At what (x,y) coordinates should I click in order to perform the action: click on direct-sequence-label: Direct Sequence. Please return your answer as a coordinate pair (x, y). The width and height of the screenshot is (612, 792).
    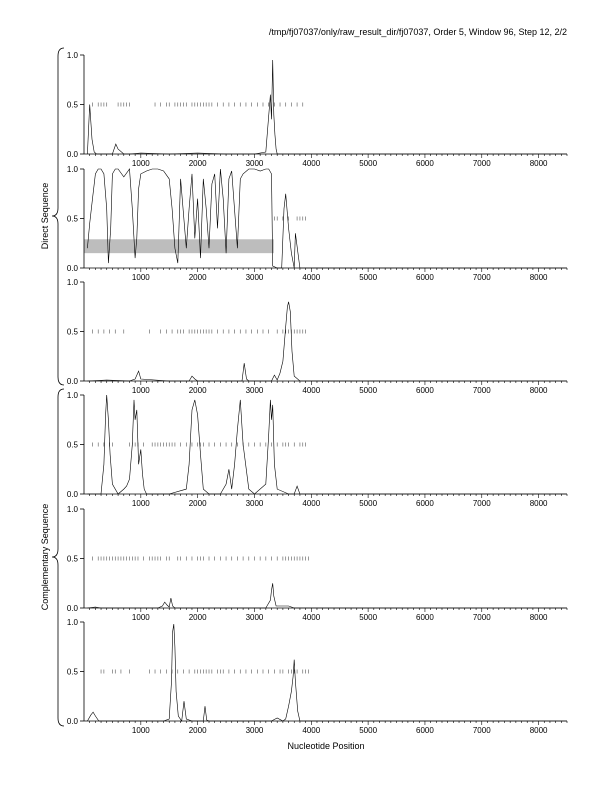
    Looking at the image, I should click on (45, 216).